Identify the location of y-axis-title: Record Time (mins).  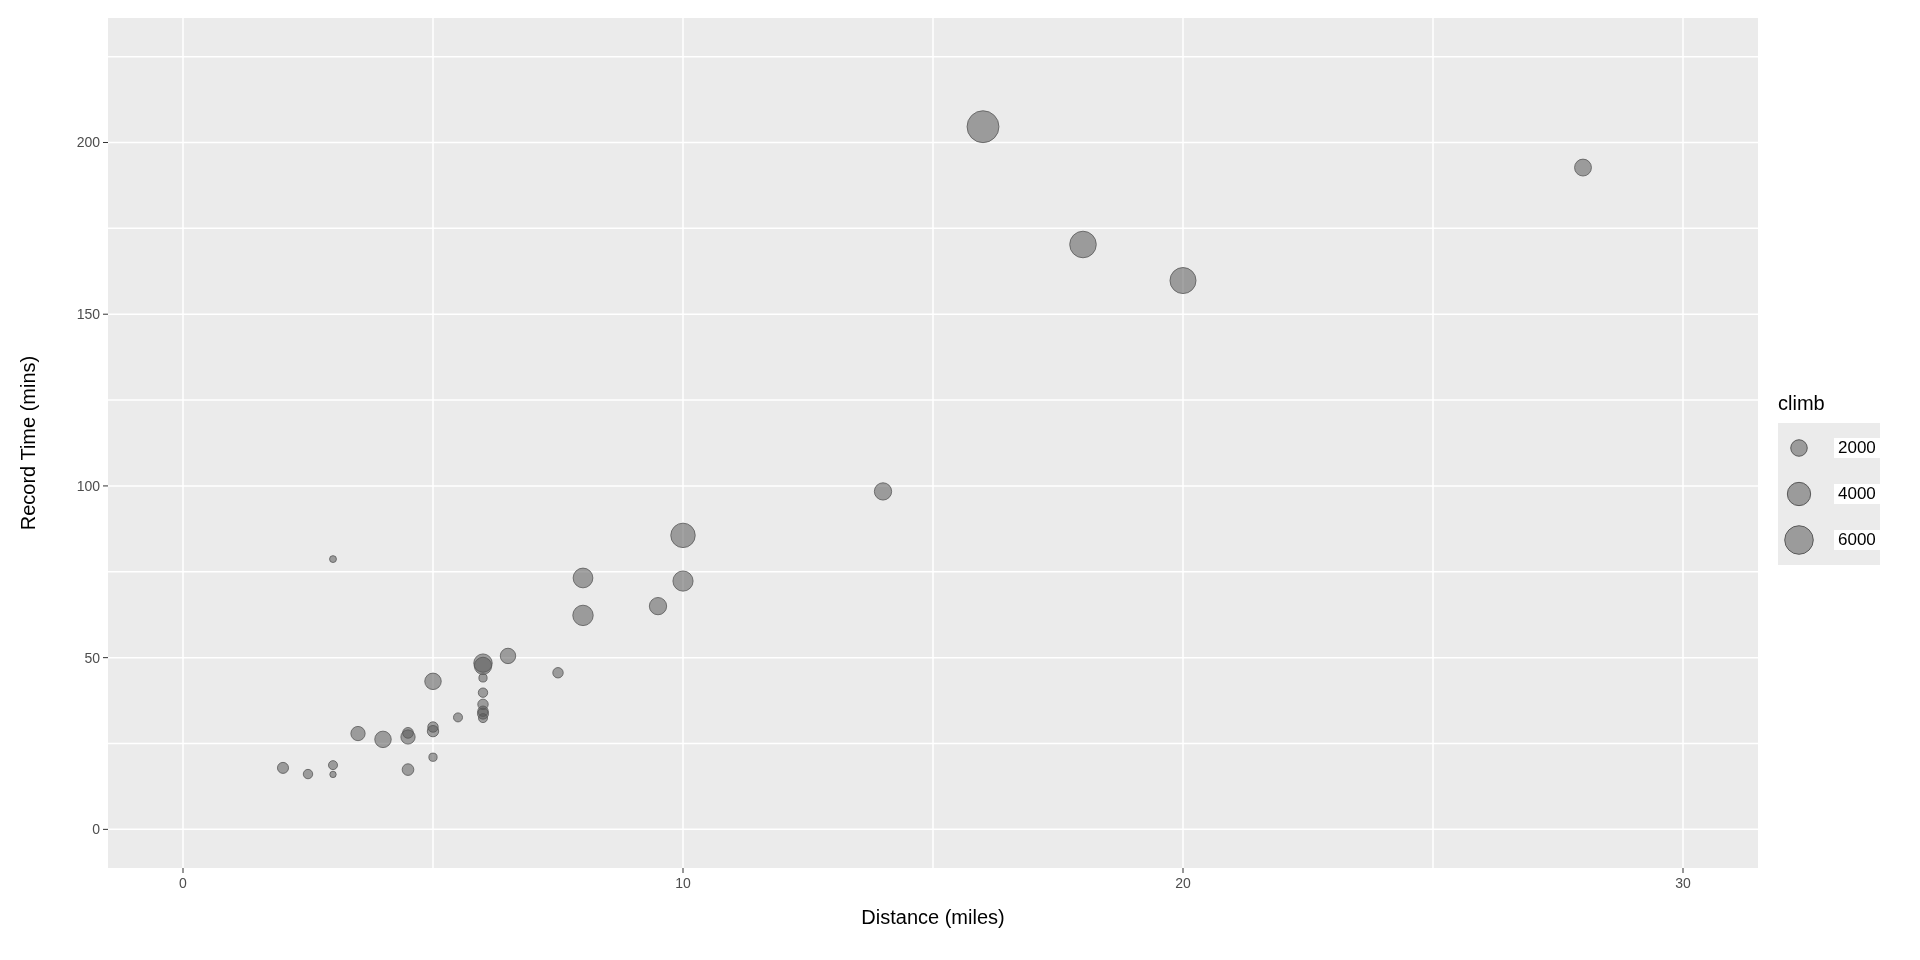
(28, 443).